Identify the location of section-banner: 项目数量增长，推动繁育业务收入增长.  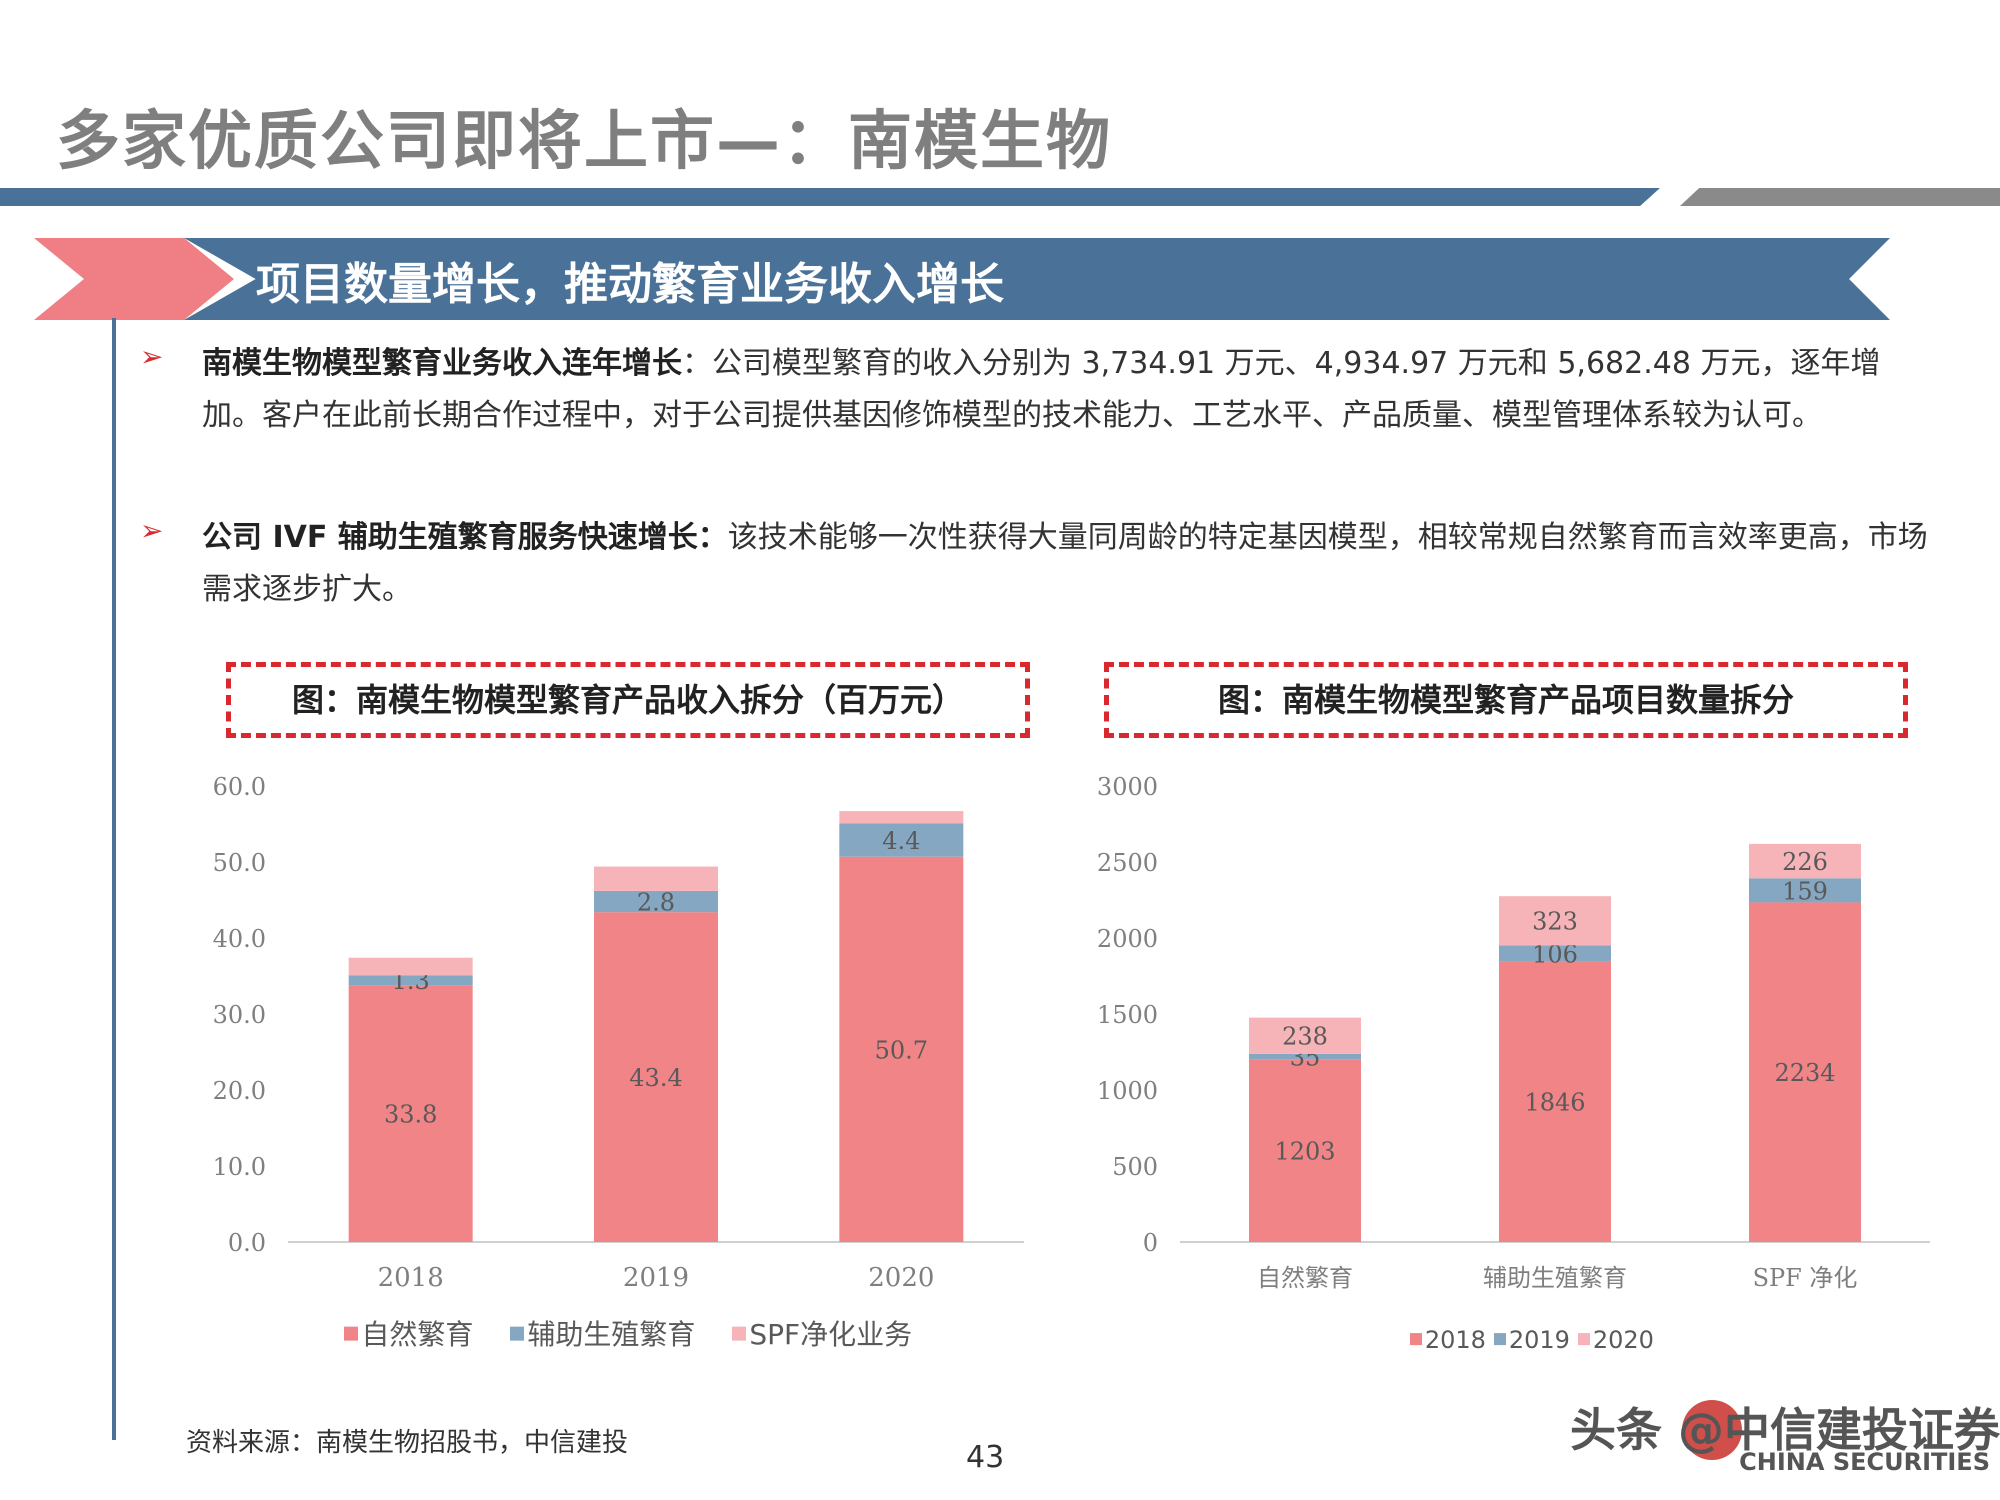
(962, 279).